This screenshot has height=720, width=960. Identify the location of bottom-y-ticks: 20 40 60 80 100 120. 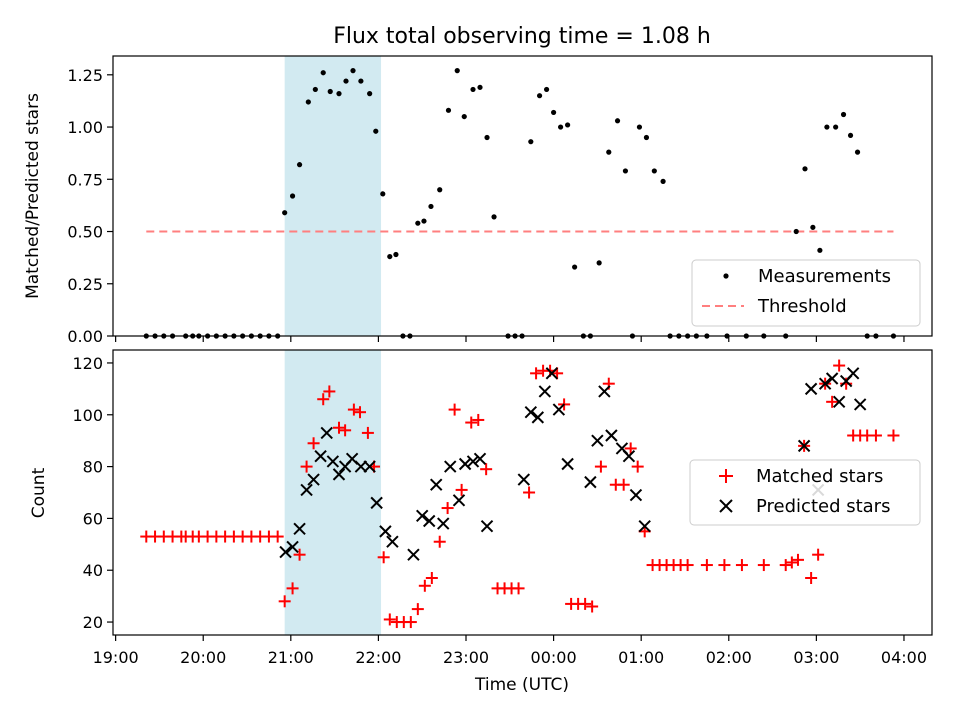
(92, 493).